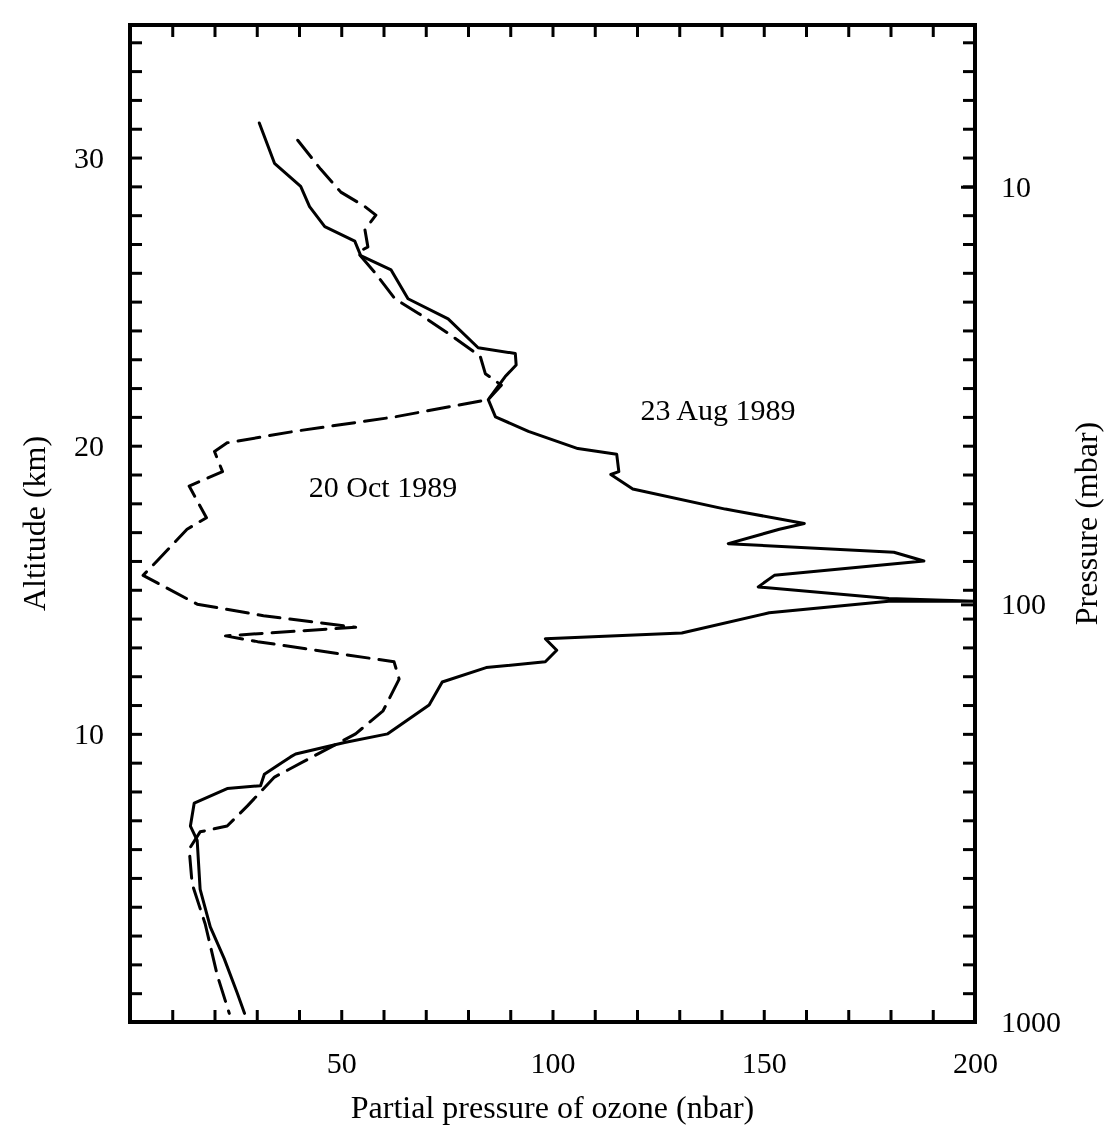 This screenshot has height=1148, width=1108. Describe the element at coordinates (975, 1063) in the screenshot. I see `x-tick-label: 200` at that location.